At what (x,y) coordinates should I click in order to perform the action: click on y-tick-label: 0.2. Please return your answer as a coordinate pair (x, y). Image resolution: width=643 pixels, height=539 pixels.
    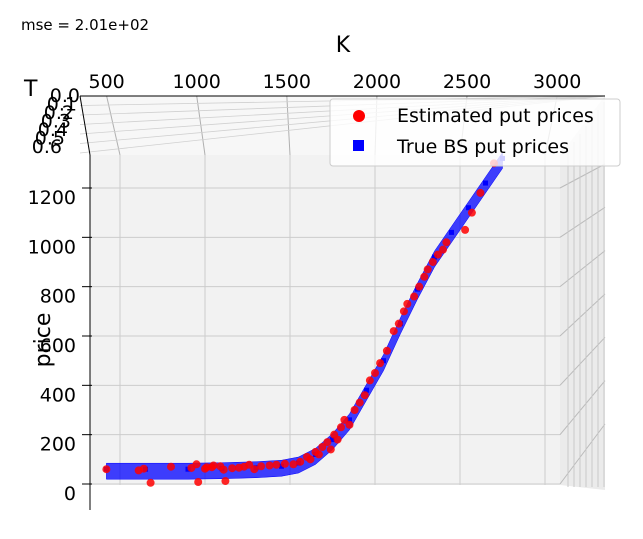
    Looking at the image, I should click on (59, 113).